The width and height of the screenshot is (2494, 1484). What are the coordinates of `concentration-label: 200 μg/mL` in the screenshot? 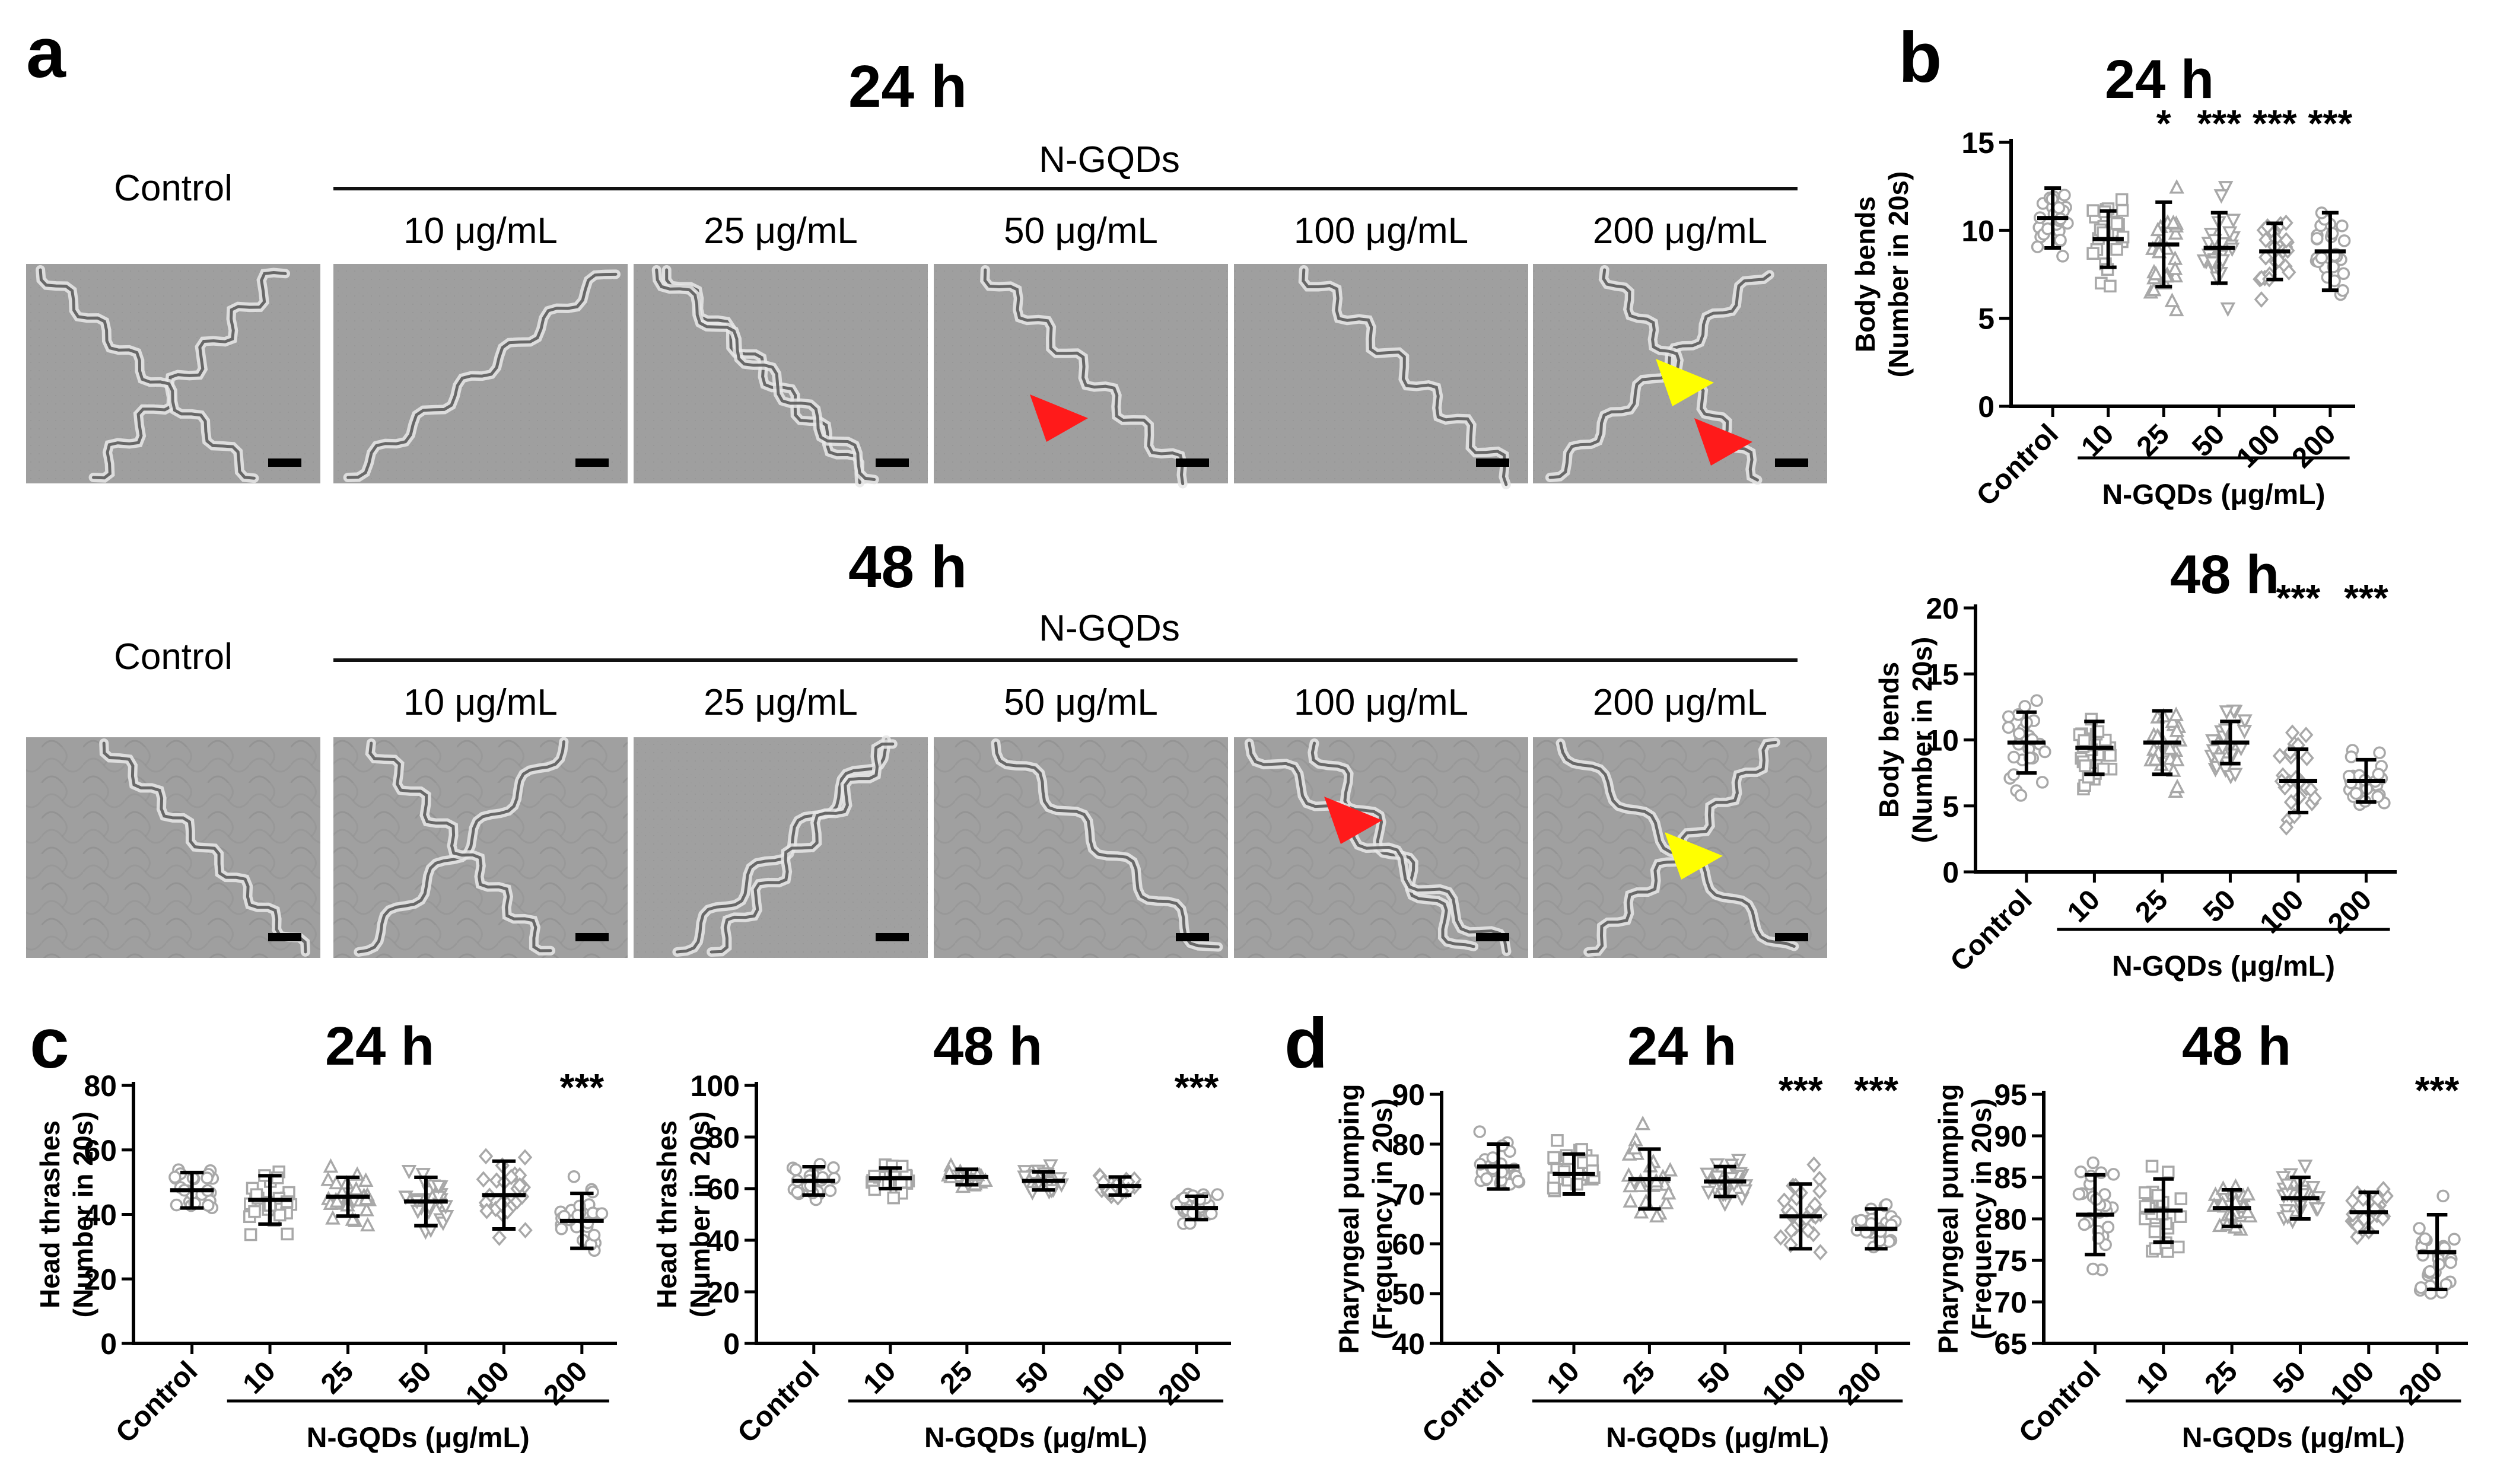 It's located at (1680, 703).